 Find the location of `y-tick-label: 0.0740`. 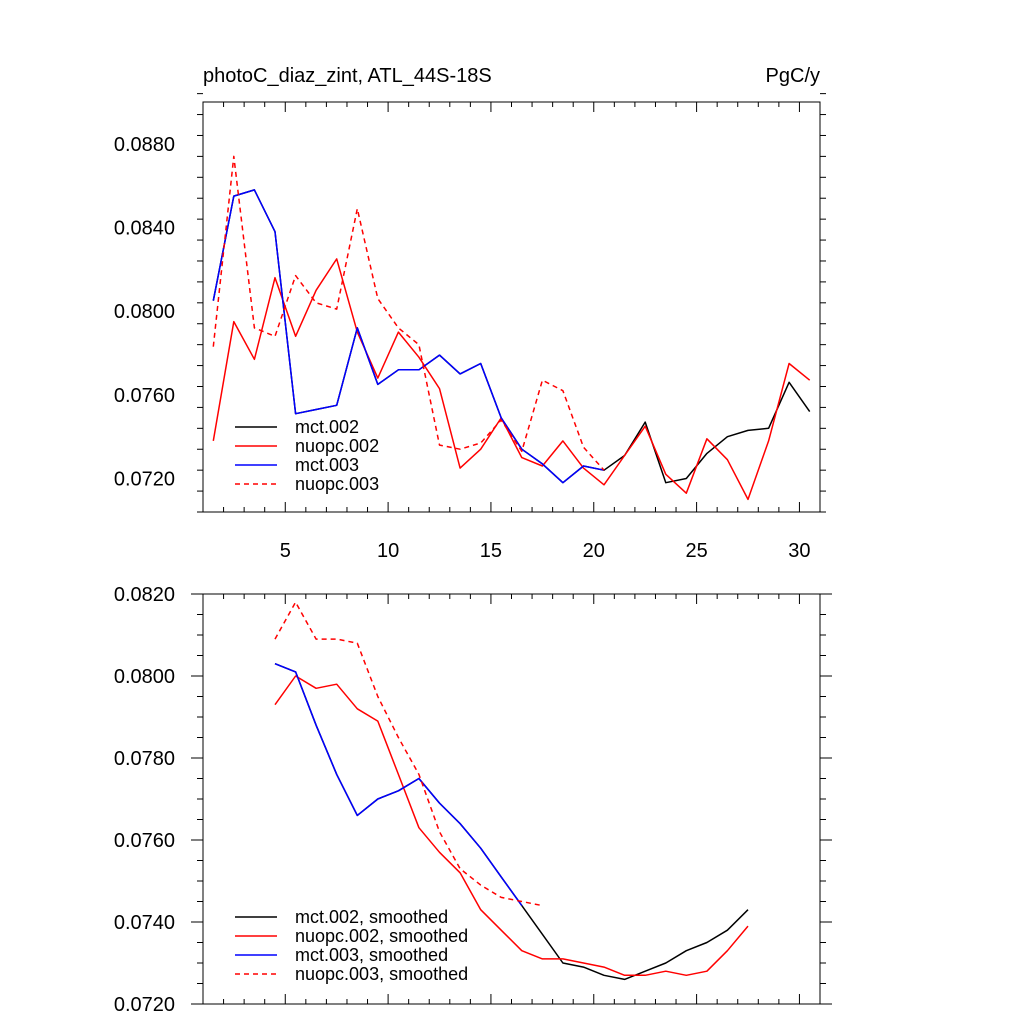

y-tick-label: 0.0740 is located at coordinates (144, 923).